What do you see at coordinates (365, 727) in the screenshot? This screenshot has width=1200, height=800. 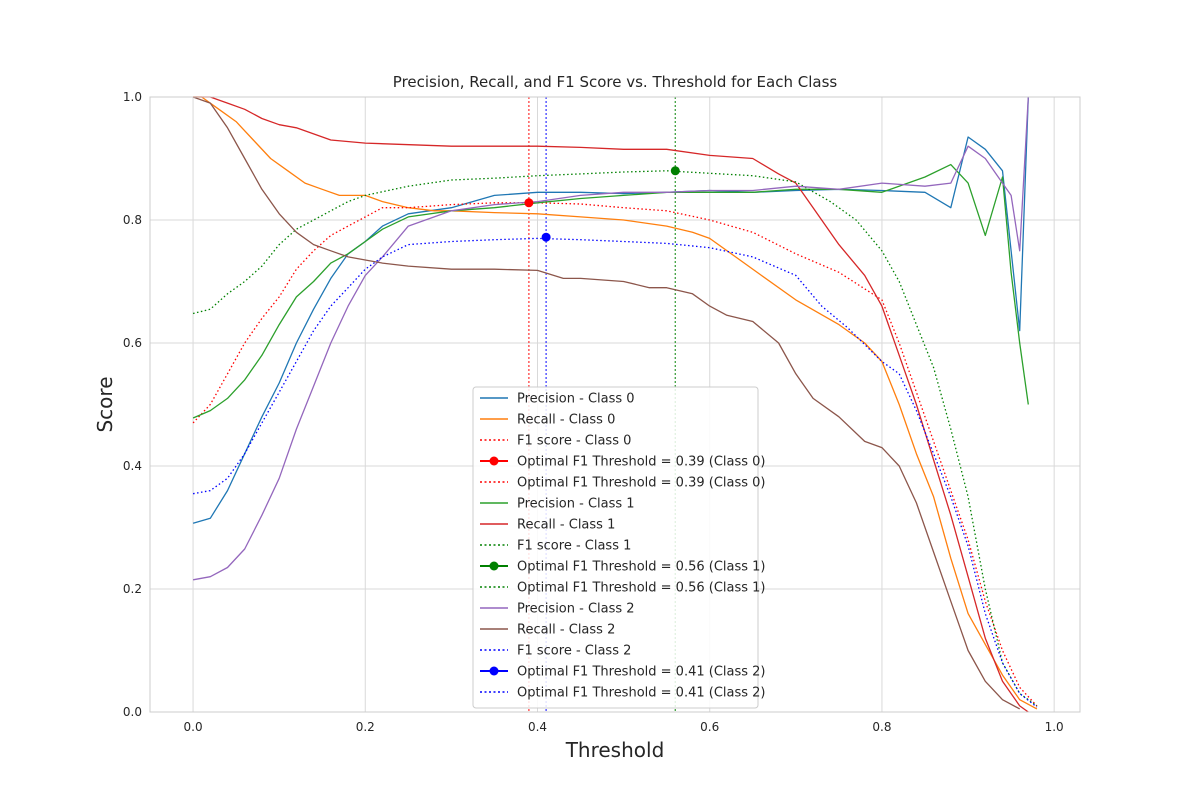 I see `x-tick-label: 0.2` at bounding box center [365, 727].